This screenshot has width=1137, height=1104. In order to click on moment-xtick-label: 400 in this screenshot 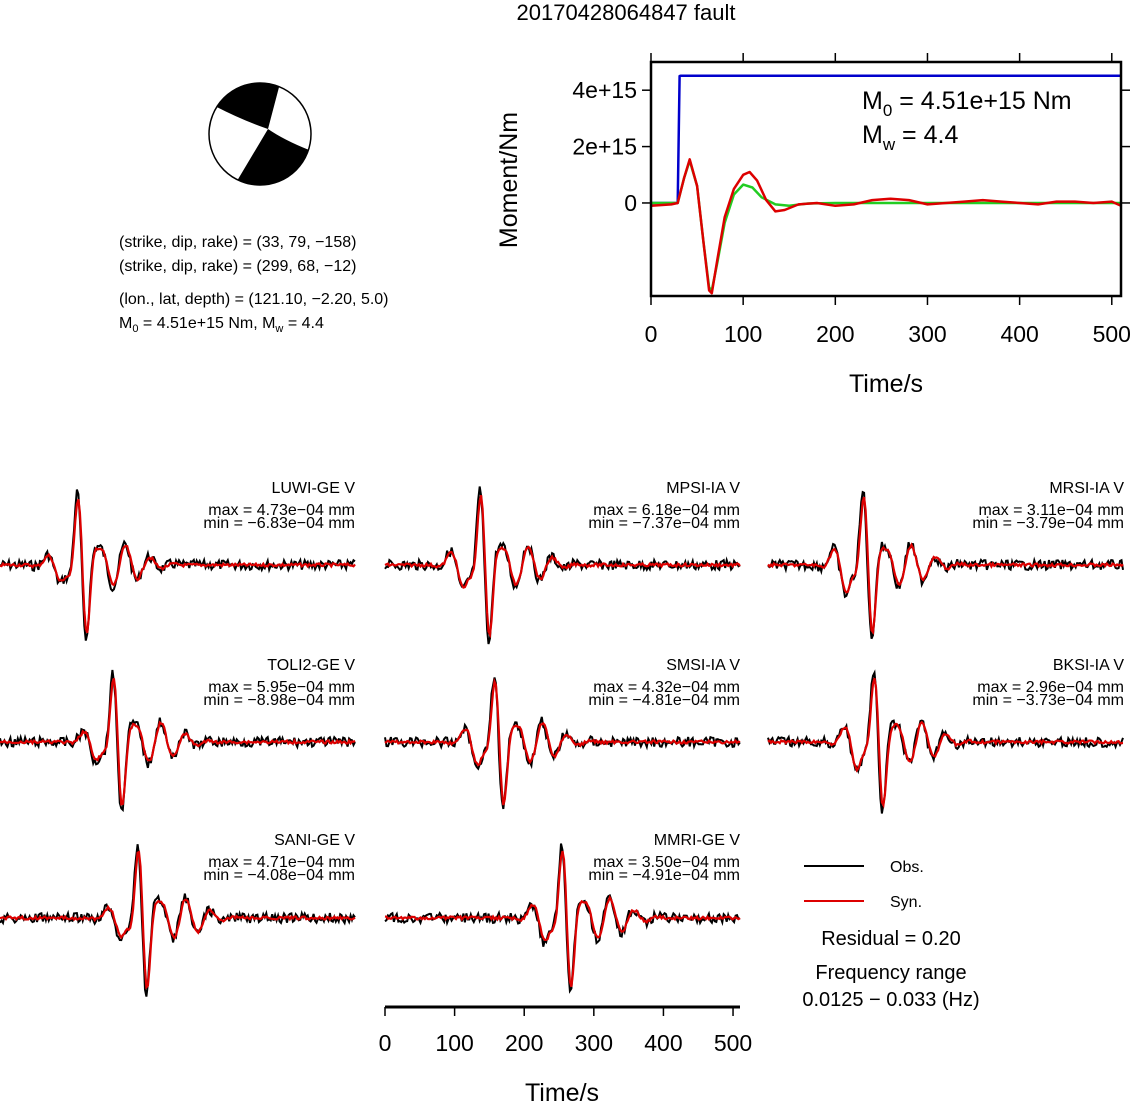, I will do `click(1019, 334)`.